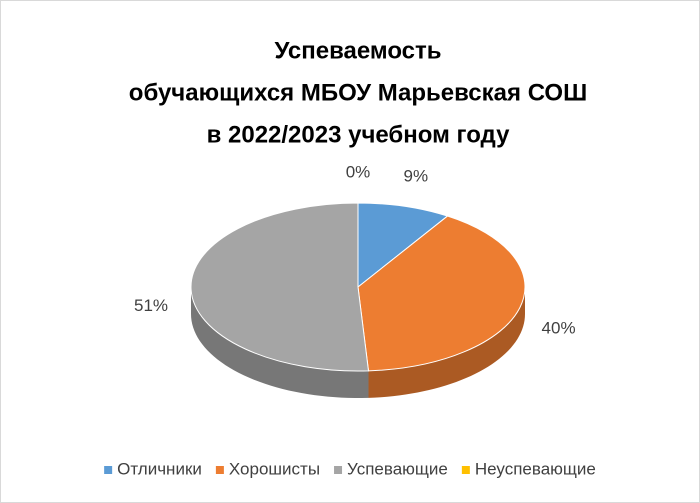 Image resolution: width=700 pixels, height=503 pixels. I want to click on legend-label: Отличники, so click(159, 468).